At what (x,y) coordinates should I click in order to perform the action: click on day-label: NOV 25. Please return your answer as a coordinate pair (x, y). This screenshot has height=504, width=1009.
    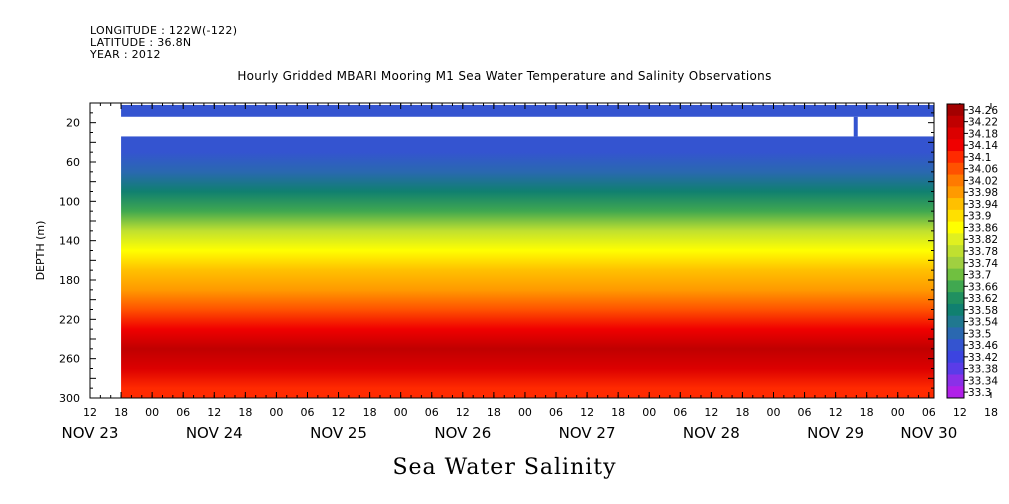
    Looking at the image, I should click on (338, 433).